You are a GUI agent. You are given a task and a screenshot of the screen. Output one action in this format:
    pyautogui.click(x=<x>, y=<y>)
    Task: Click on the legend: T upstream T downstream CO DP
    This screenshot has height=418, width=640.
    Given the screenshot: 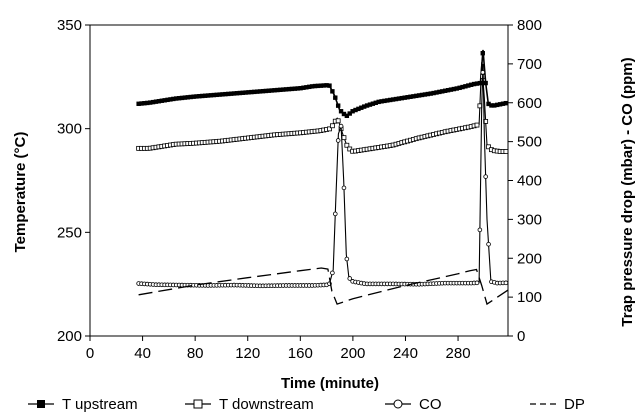 What is the action you would take?
    pyautogui.click(x=306, y=404)
    